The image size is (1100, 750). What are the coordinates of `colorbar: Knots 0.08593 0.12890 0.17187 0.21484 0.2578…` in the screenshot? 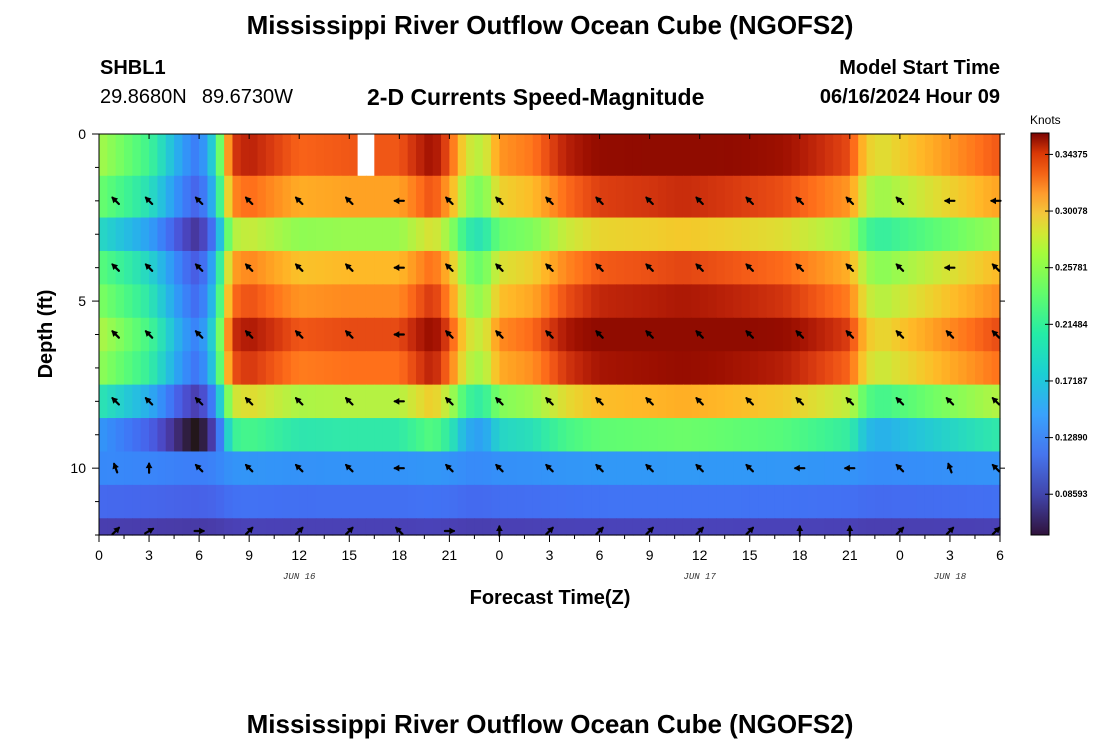 It's located at (1059, 324).